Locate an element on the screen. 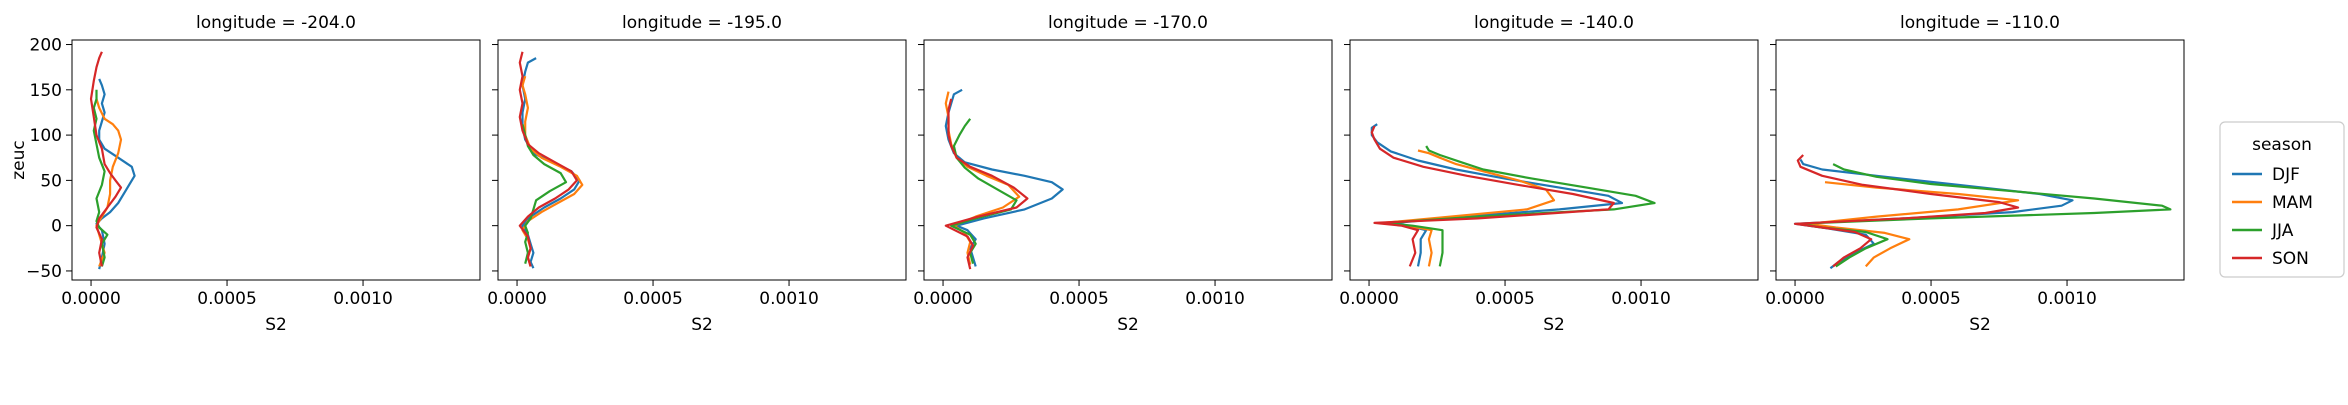 Image resolution: width=2348 pixels, height=405 pixels. facet-panel-2: longitude = -195.0 0.0000 0.0005 0.0010 S2 is located at coordinates (697, 174).